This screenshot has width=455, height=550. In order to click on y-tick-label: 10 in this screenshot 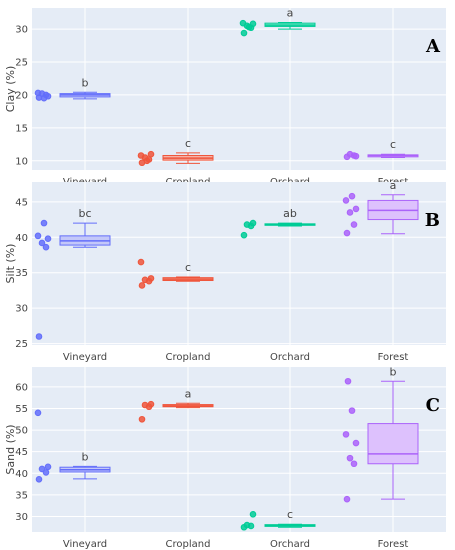, I will do `click(21, 161)`.